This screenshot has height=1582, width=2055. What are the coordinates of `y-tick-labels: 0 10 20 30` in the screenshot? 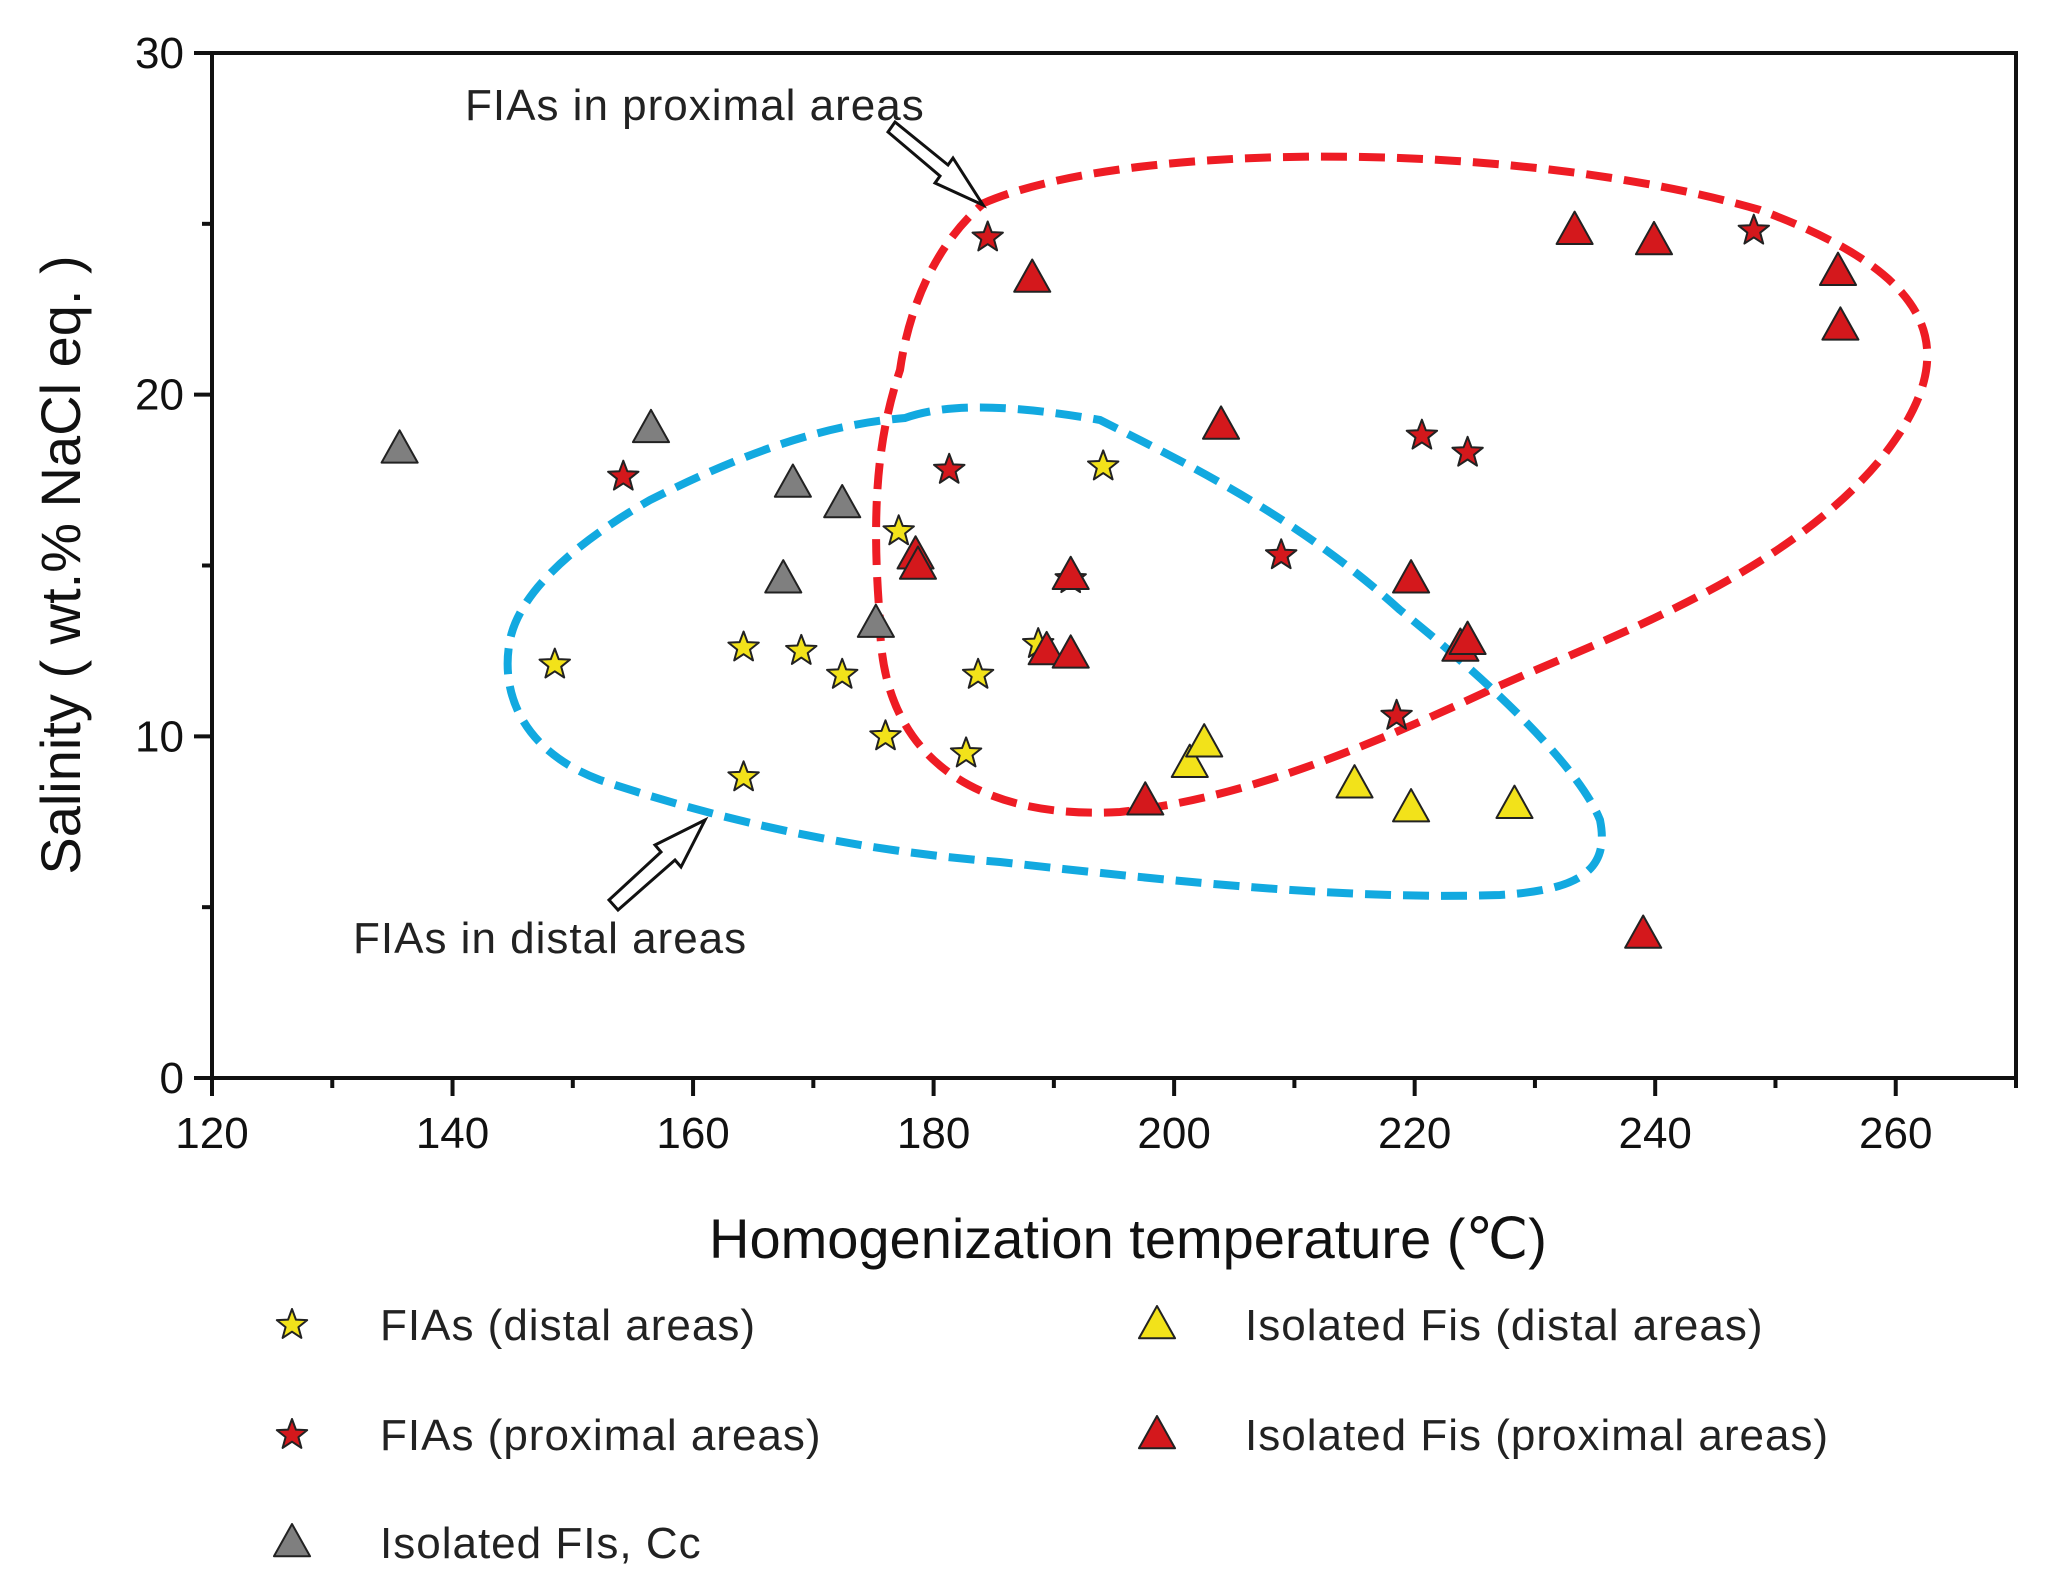 It's located at (159, 566).